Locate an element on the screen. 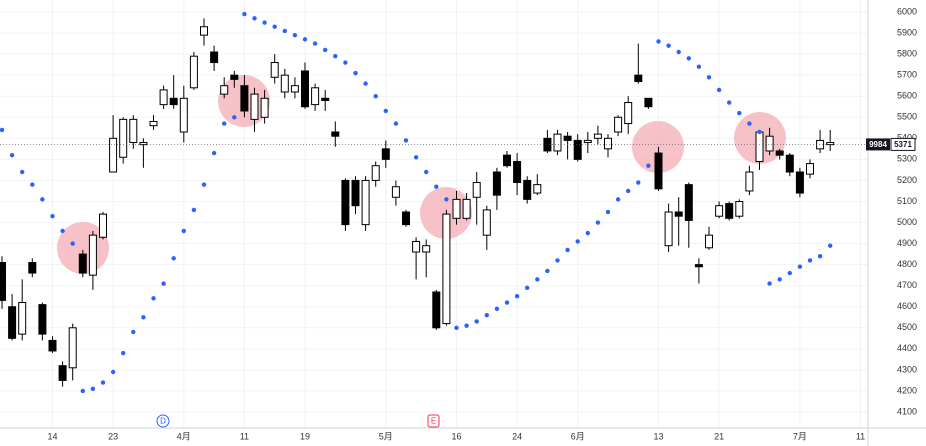 Image resolution: width=926 pixels, height=446 pixels. y-tick-label: 5600 is located at coordinates (907, 96).